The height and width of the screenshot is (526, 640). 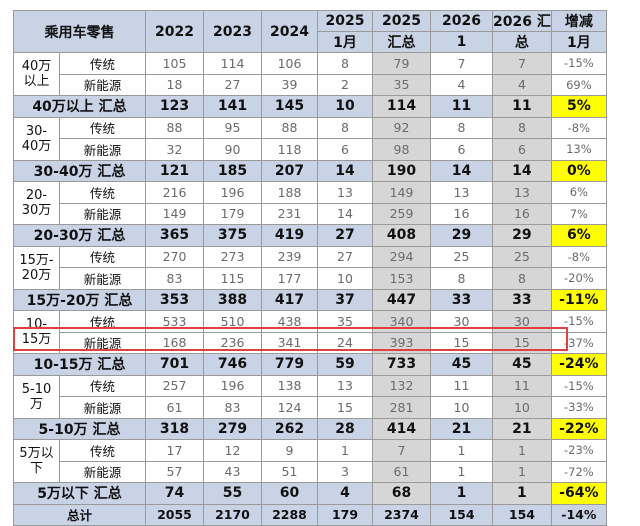 I want to click on subtotal-value: 388, so click(x=232, y=299).